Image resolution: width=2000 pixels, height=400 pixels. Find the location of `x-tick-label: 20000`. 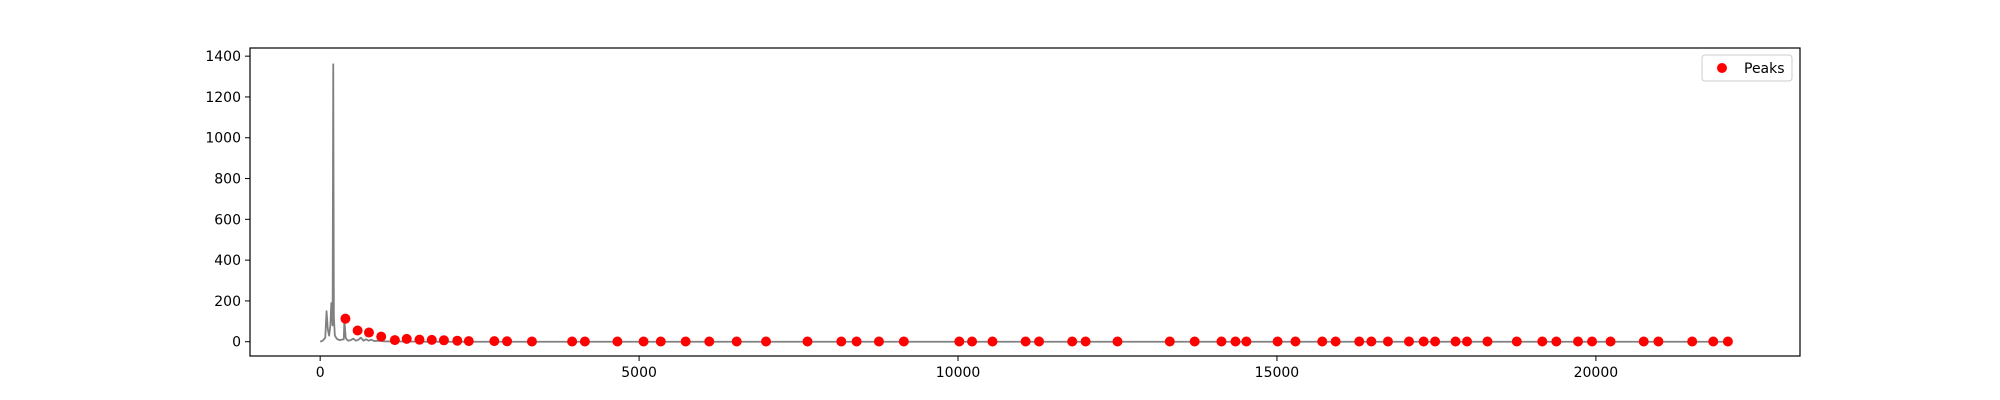

x-tick-label: 20000 is located at coordinates (1596, 373).